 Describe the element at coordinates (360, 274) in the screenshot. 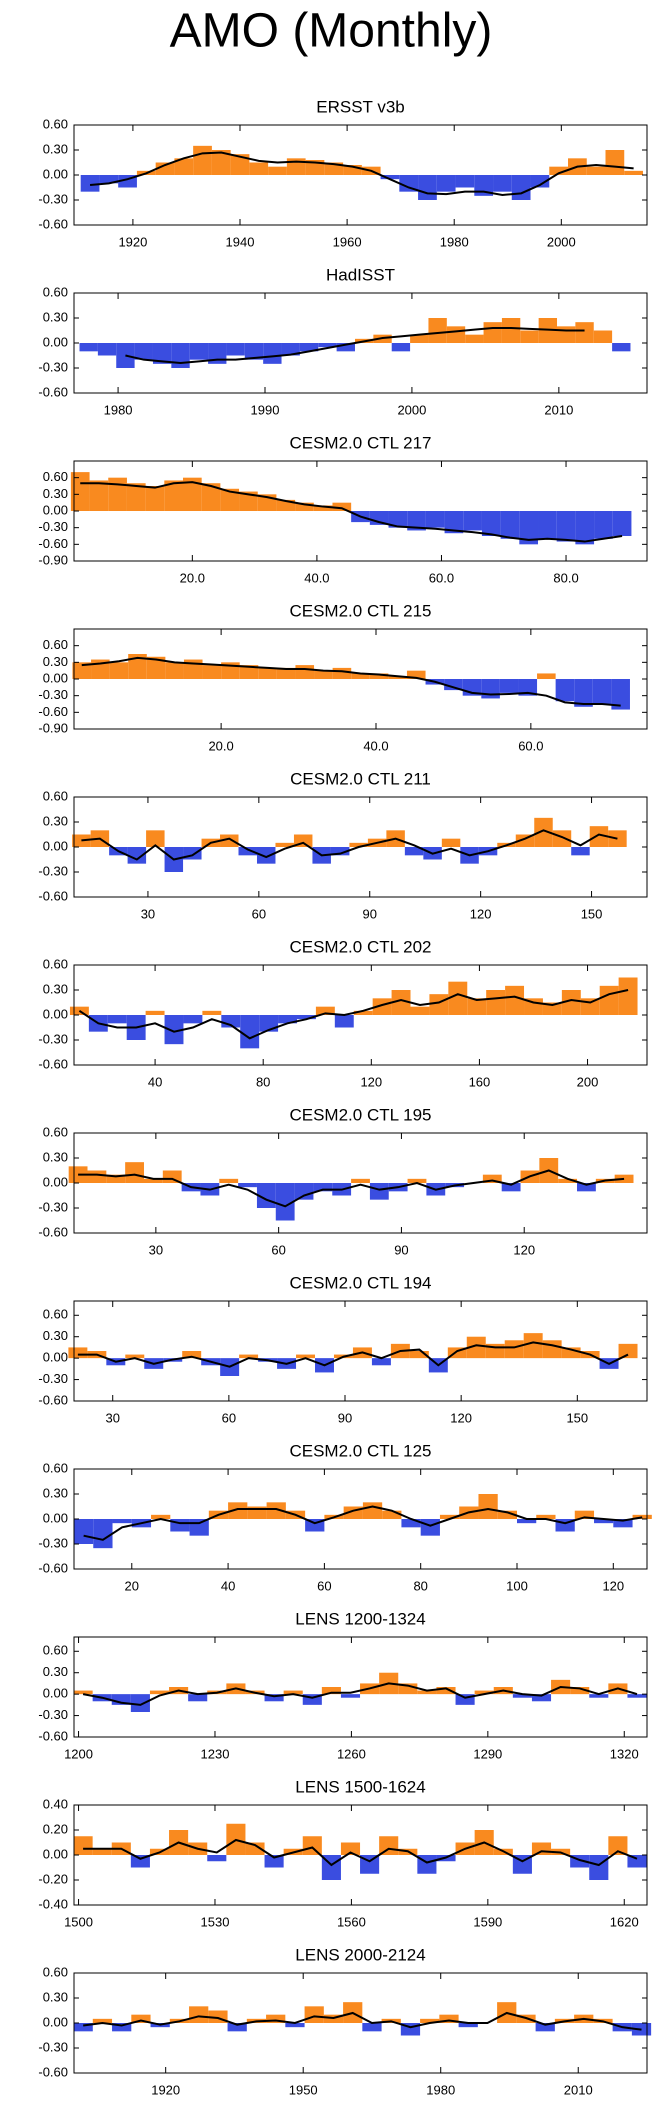

I see `panel-title: HadISST` at that location.